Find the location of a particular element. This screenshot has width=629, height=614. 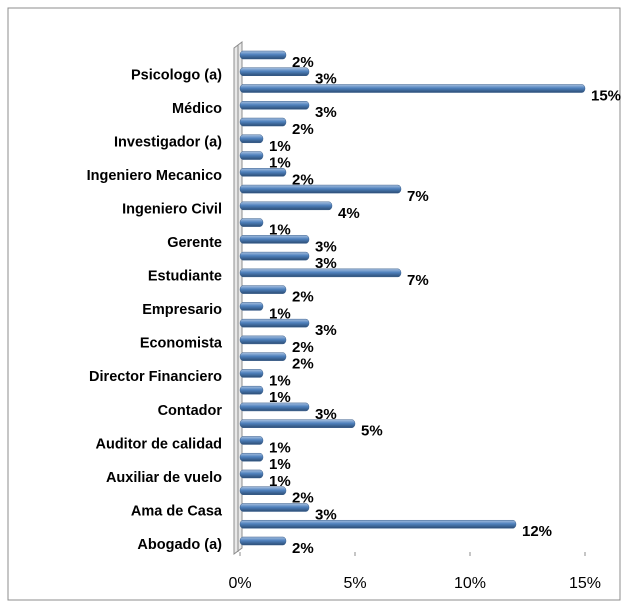

y-tick-label: Ingeniero Civil is located at coordinates (172, 210).